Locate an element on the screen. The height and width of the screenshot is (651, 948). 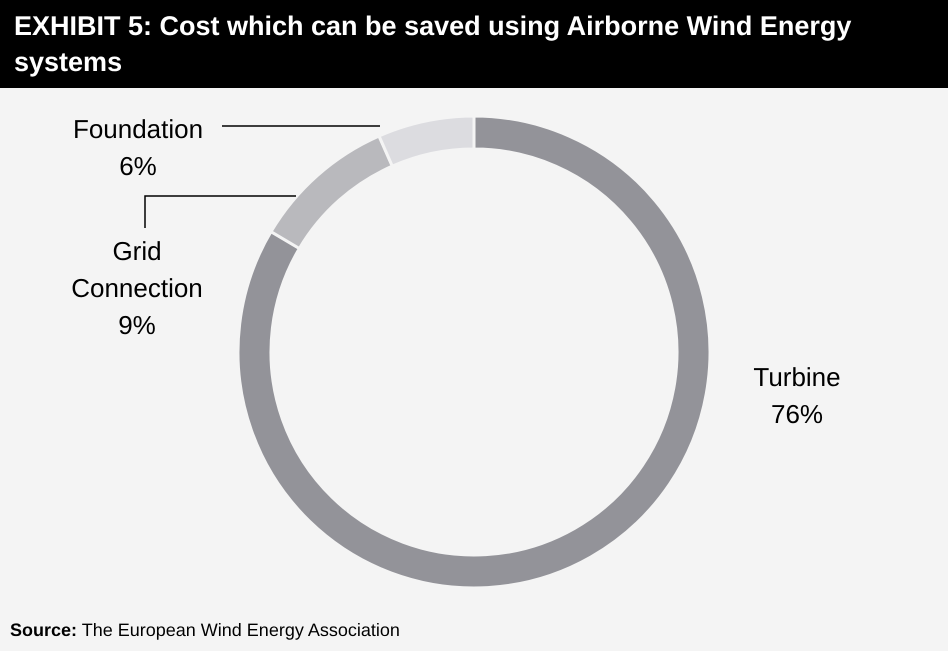
data-label: 76% is located at coordinates (797, 414).